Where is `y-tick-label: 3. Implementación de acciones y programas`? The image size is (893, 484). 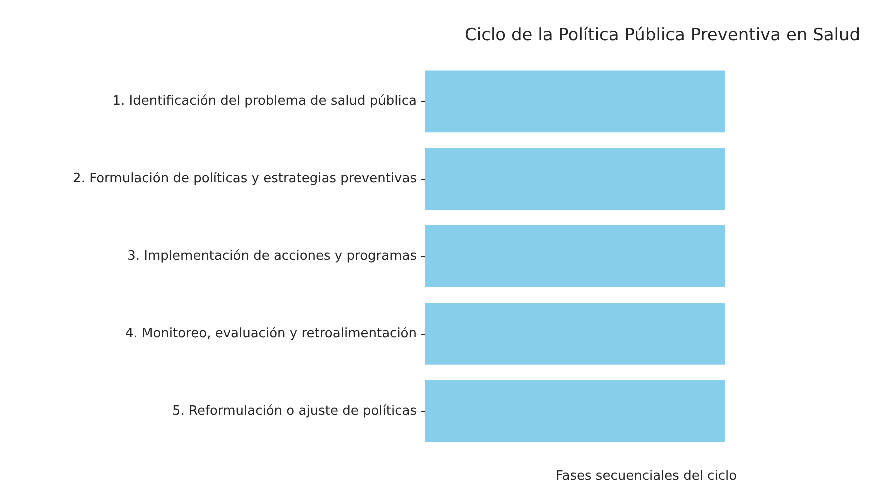
y-tick-label: 3. Implementación de acciones y programas is located at coordinates (273, 256).